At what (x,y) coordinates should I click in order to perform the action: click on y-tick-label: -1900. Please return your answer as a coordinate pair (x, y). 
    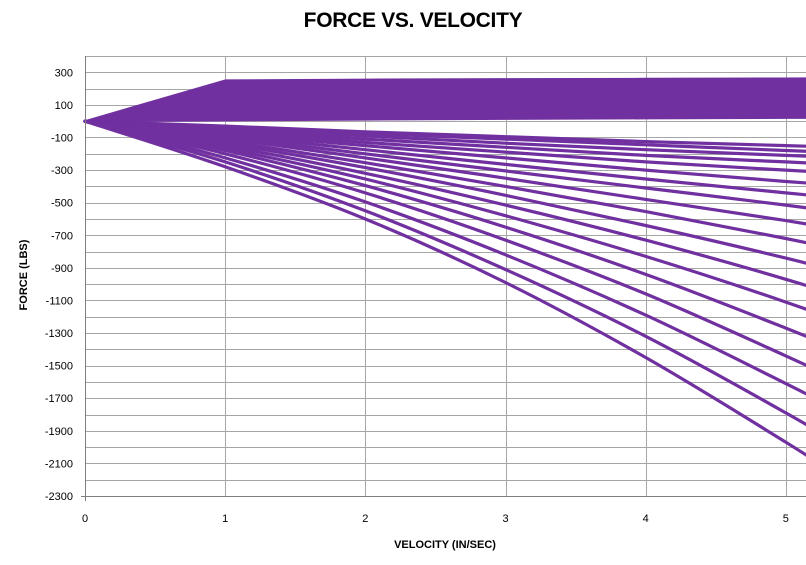
    Looking at the image, I should click on (59, 432).